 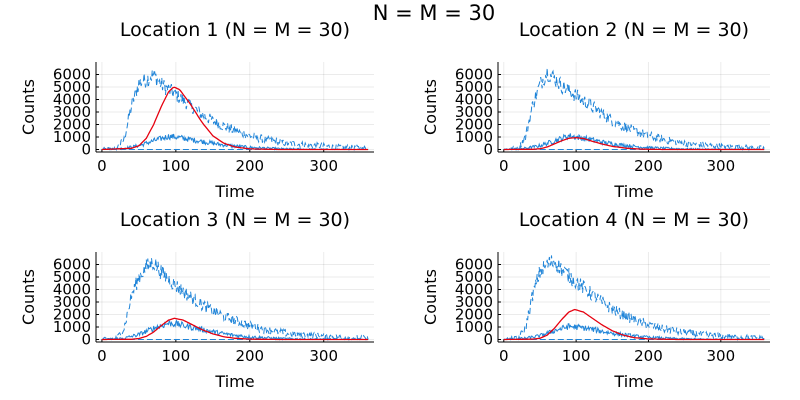 I want to click on panel-title: Location 3 (N = M = 30), so click(x=235, y=220).